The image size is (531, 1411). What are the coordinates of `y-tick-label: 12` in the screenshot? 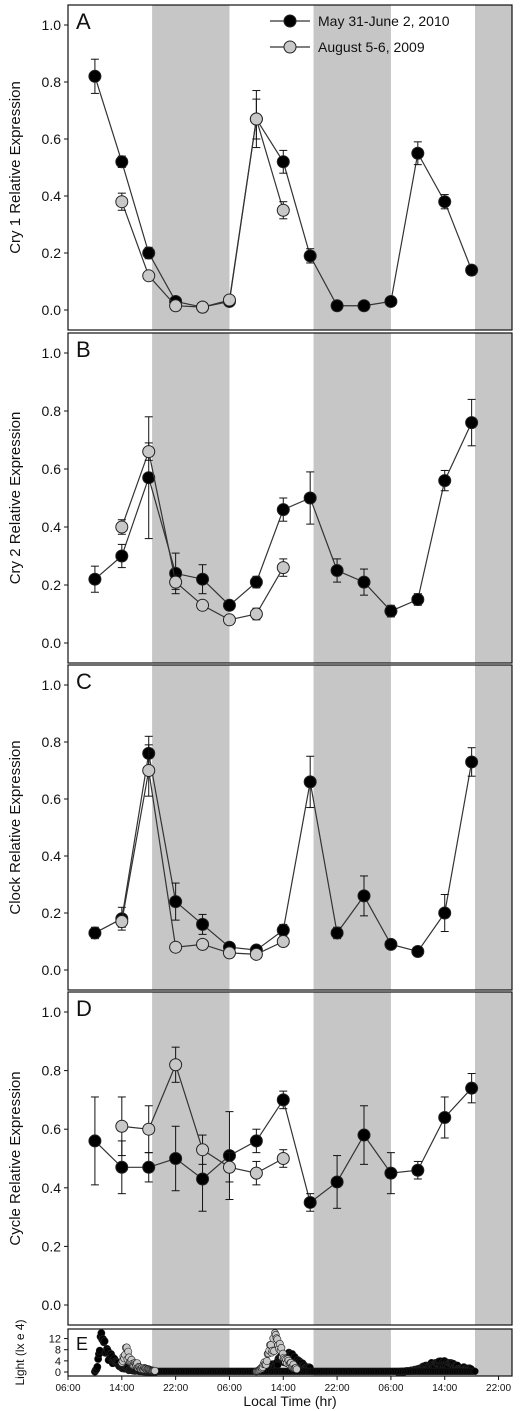 It's located at (55, 1340).